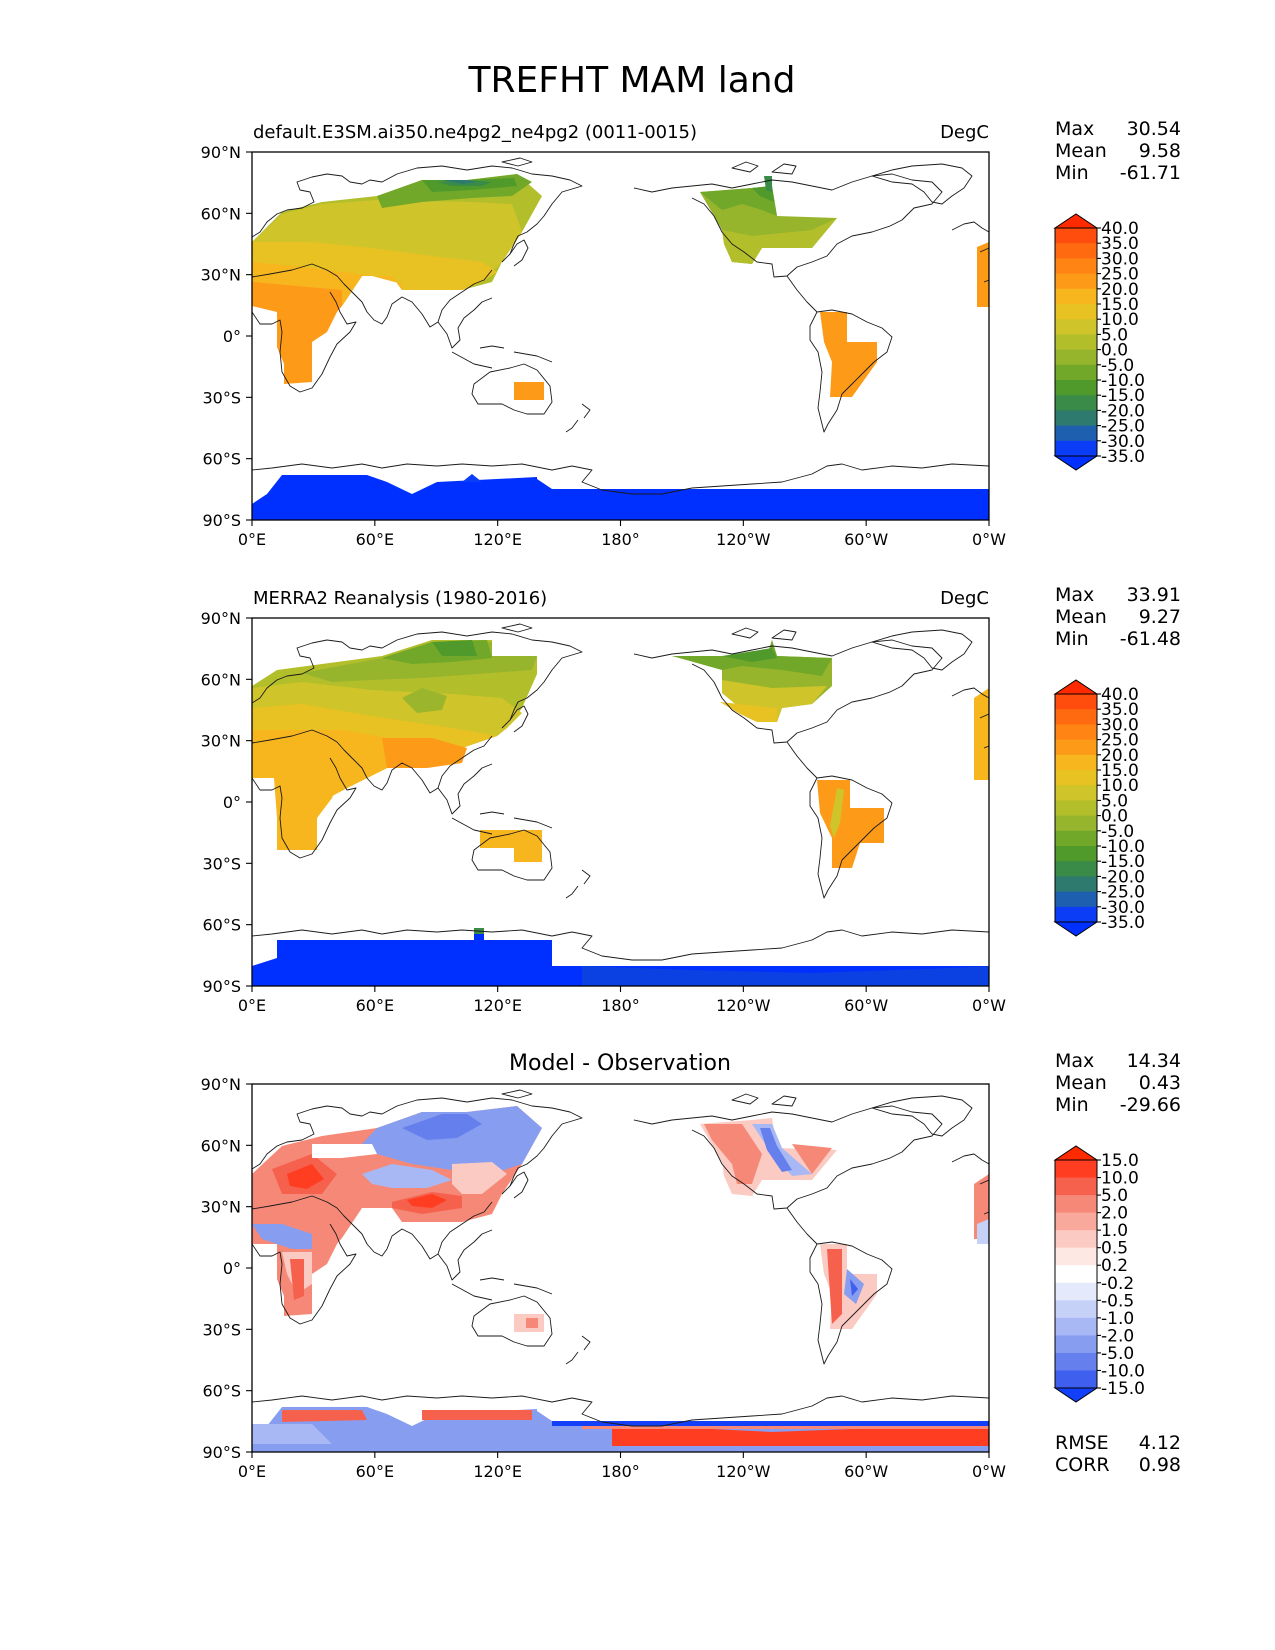  What do you see at coordinates (620, 1063) in the screenshot?
I see `panel-title-center: Model - Observation` at bounding box center [620, 1063].